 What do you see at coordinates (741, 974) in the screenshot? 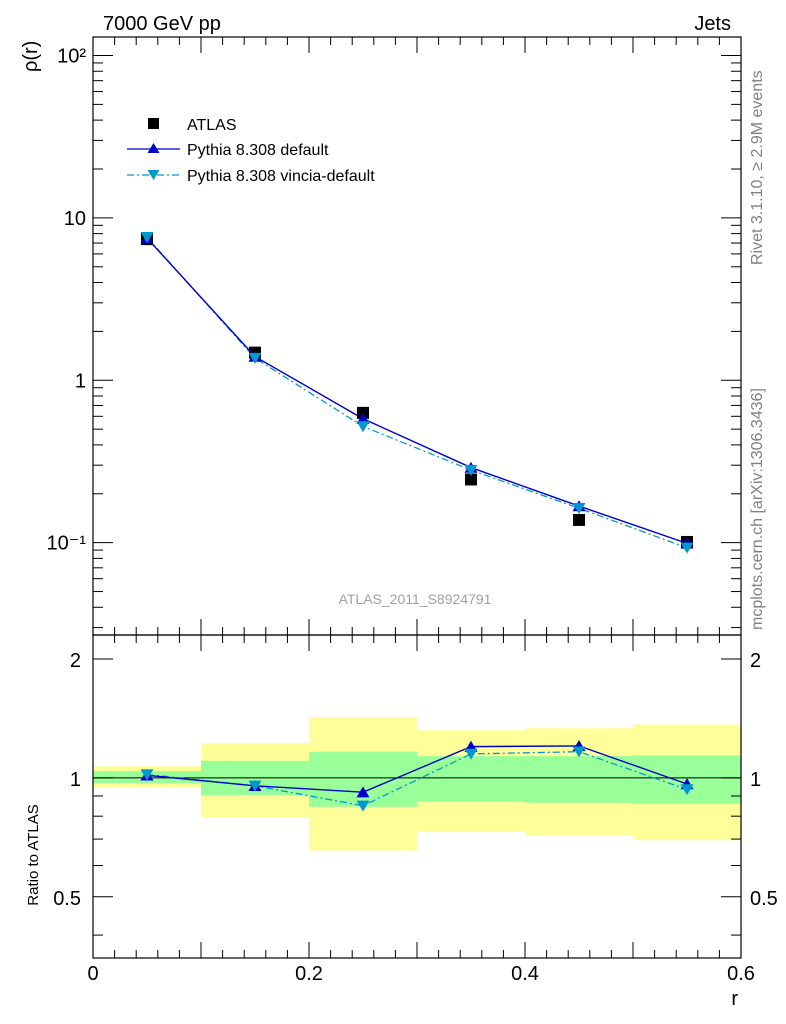
I see `x-tick-label-3: 0.6` at bounding box center [741, 974].